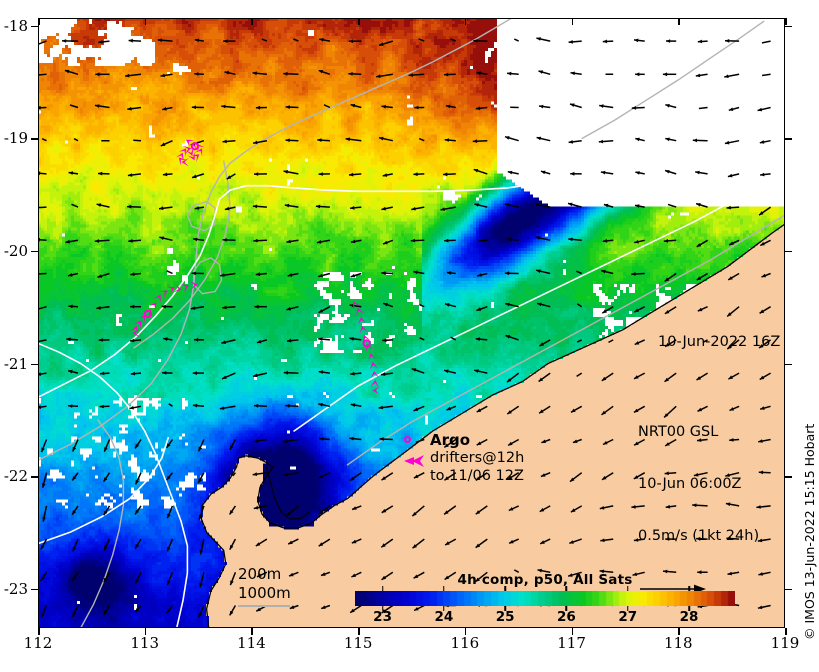 This screenshot has height=672, width=819. Describe the element at coordinates (38, 643) in the screenshot. I see `x-axis-label: 112` at that location.